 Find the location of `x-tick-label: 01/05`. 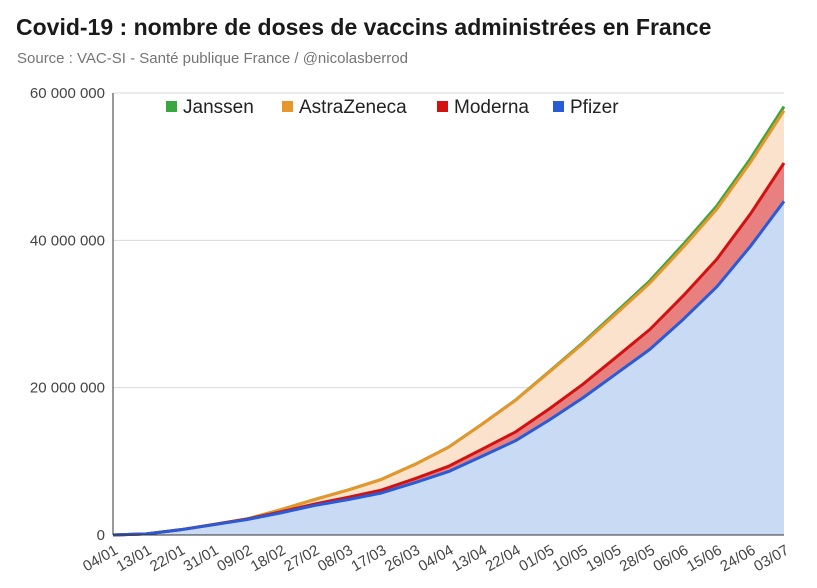

x-tick-label: 01/05 is located at coordinates (536, 558).